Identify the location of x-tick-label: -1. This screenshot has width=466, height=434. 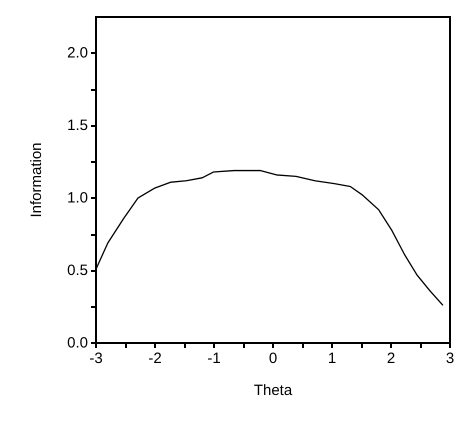
(214, 358).